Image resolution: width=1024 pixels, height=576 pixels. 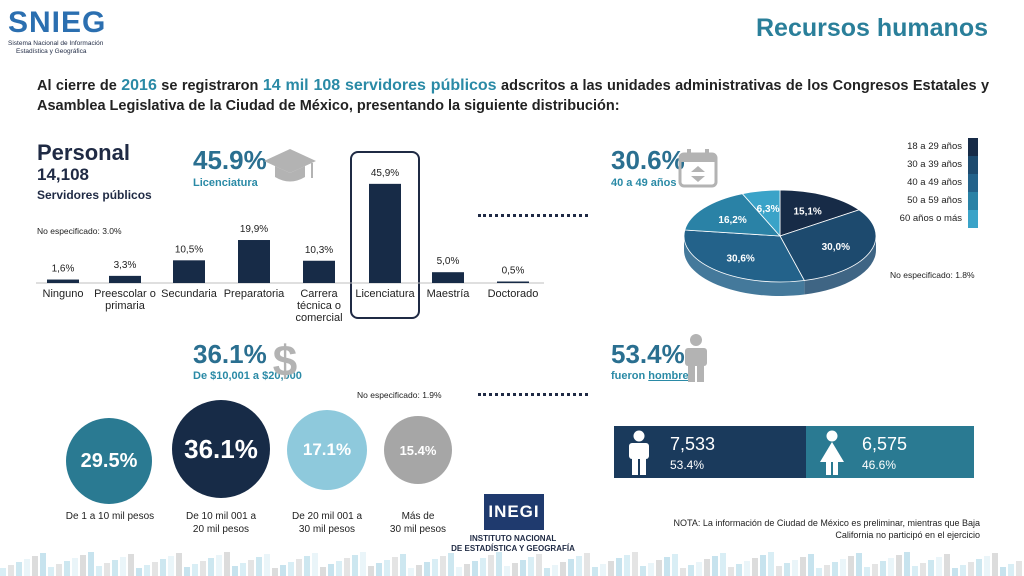 I want to click on income-circle-label-1: De 1 a 10 mil pesos, so click(x=110, y=516).